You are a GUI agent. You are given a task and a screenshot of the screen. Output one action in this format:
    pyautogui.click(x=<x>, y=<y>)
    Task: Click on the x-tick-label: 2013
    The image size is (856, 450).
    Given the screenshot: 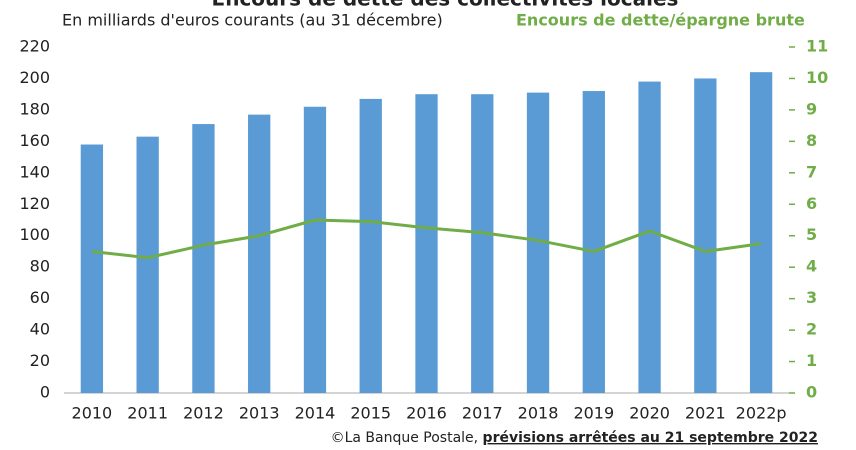 What is the action you would take?
    pyautogui.click(x=259, y=413)
    